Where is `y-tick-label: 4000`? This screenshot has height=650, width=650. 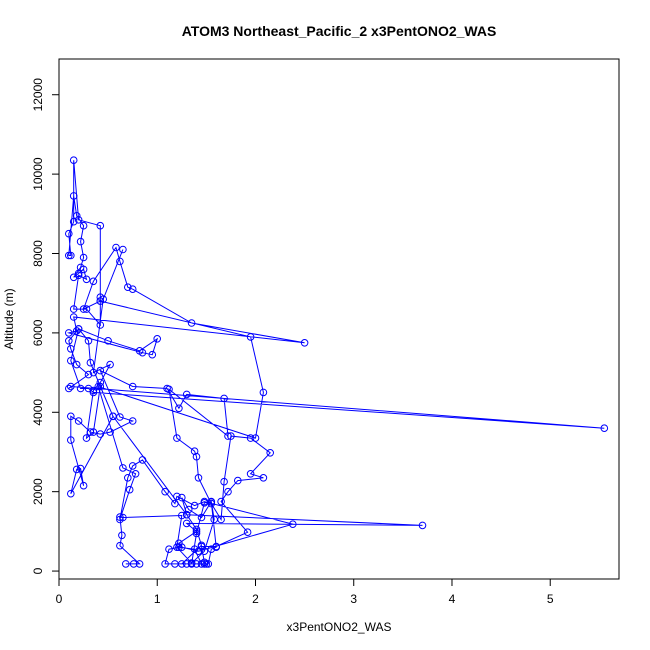
y-tick-label: 4000 is located at coordinates (38, 412).